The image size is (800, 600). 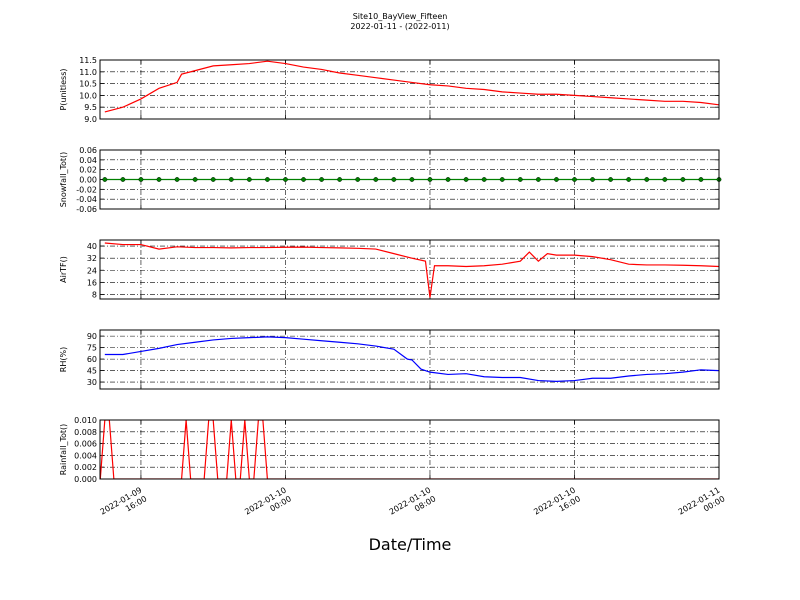 I want to click on y-tick-label: -0.04, so click(x=86, y=199).